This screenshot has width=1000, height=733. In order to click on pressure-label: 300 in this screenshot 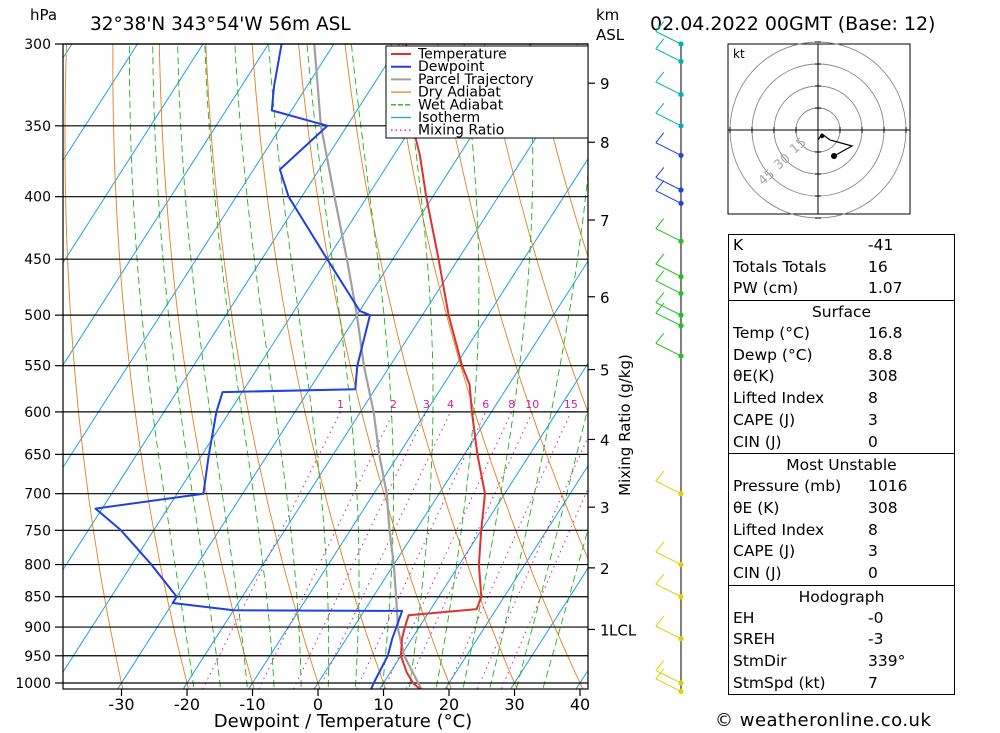, I will do `click(37, 45)`.